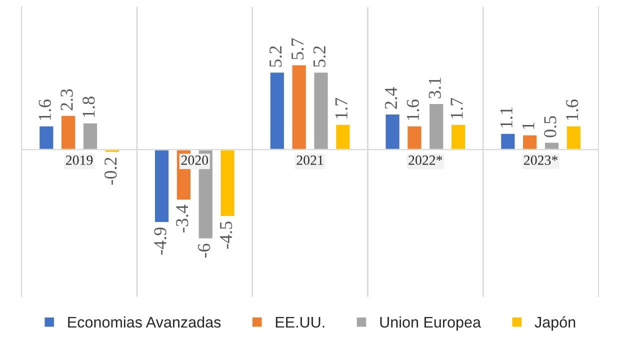 This screenshot has width=617, height=345. I want to click on legend-label: Japón, so click(555, 323).